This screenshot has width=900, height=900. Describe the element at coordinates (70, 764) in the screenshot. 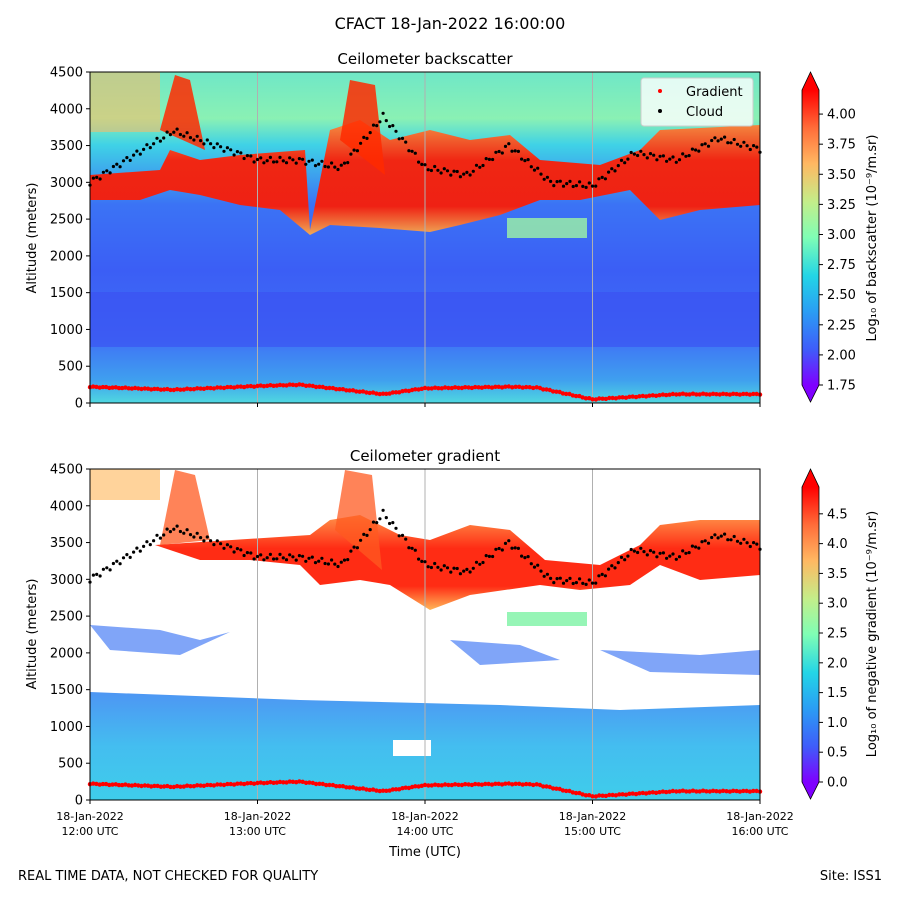

I see `y-tick-label: 500` at that location.